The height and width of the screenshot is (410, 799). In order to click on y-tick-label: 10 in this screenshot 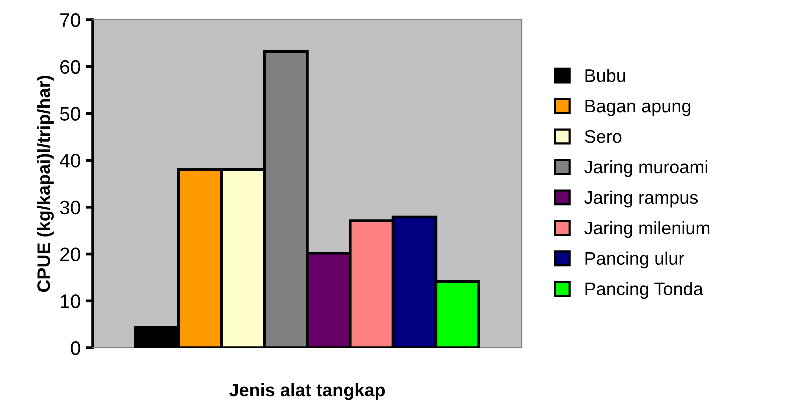, I will do `click(70, 301)`.